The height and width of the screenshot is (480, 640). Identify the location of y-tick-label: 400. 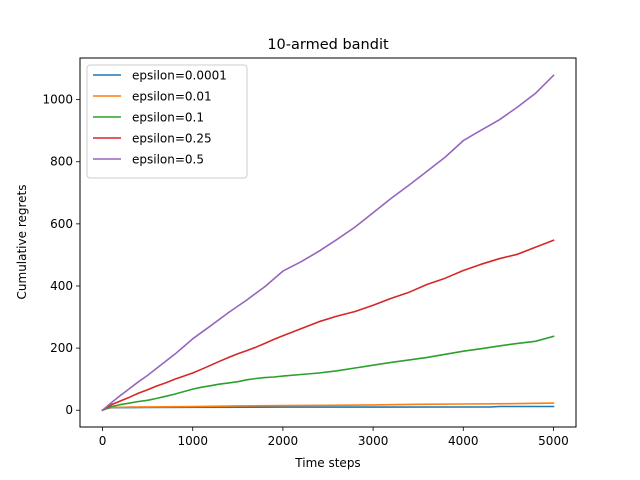
(61, 286).